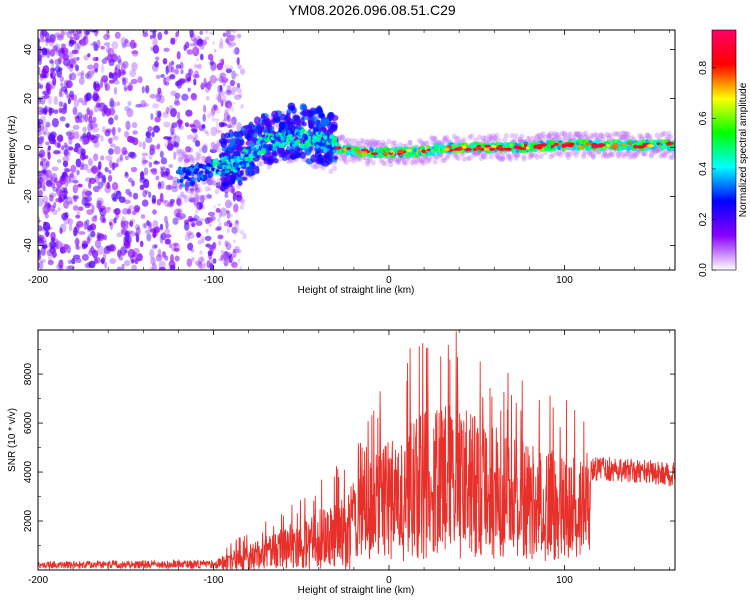  I want to click on snr-ytick-label: 6000, so click(28, 423).